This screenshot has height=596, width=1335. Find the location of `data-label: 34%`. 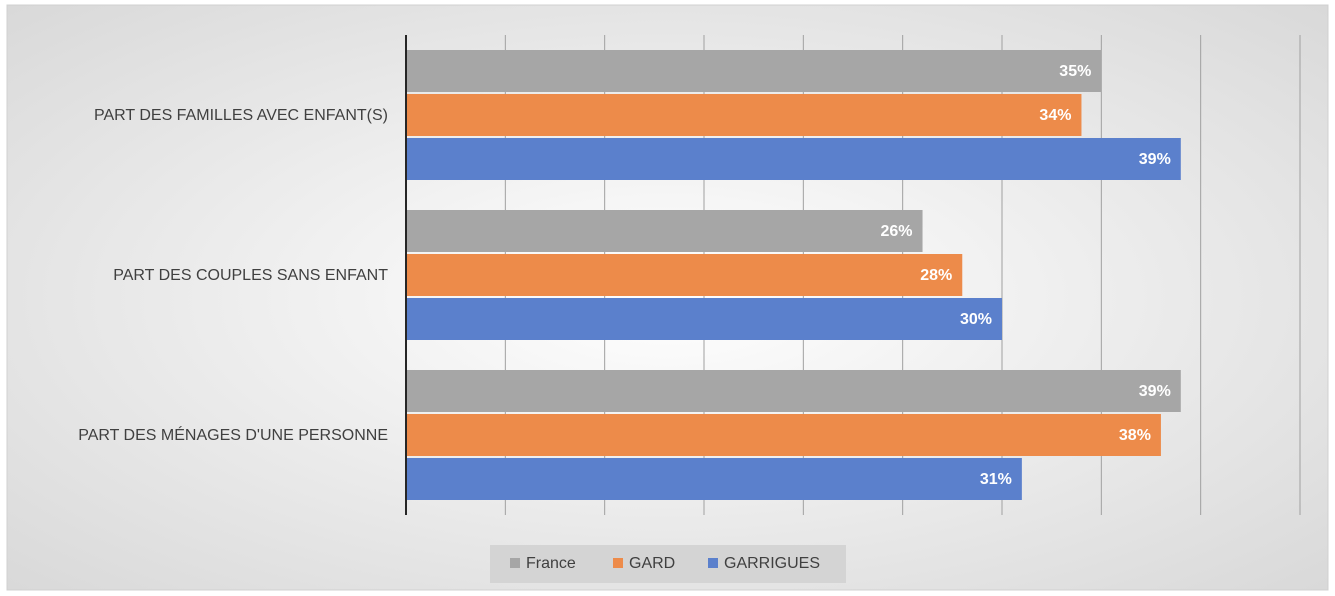

data-label: 34% is located at coordinates (1055, 115).